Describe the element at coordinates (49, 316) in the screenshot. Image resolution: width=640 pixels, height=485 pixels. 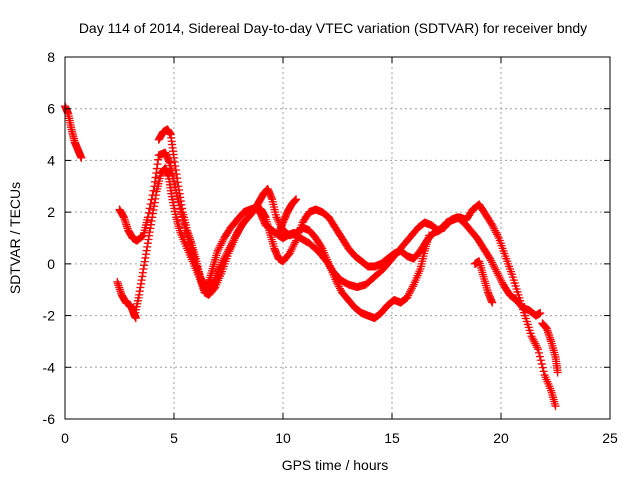
I see `y-tick-label: -2` at that location.